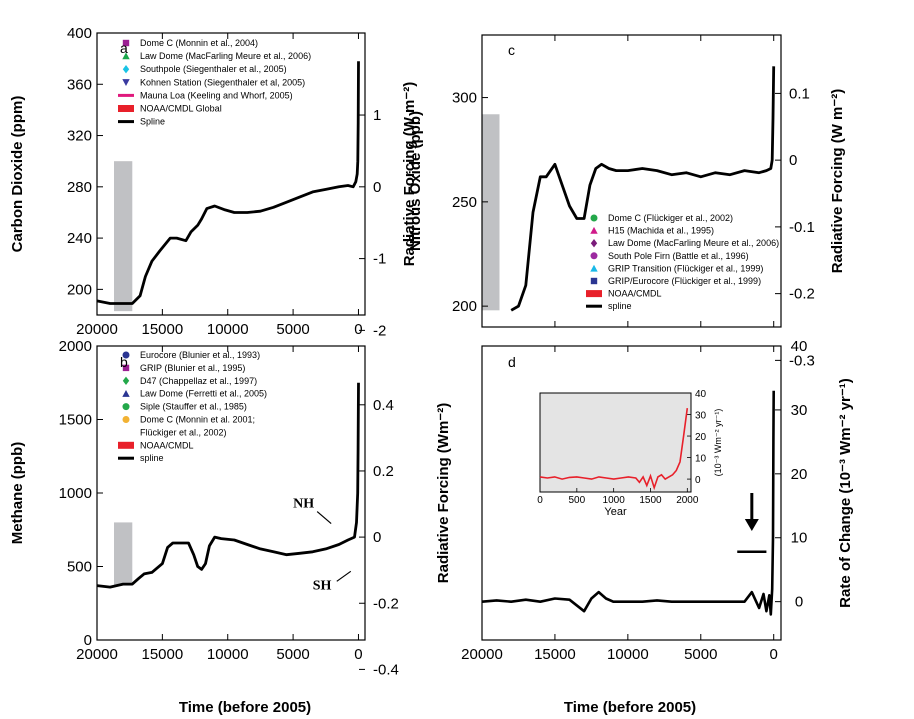 This screenshot has width=914, height=719. Describe the element at coordinates (614, 500) in the screenshot. I see `inset-x-tick-label: 1000` at that location.